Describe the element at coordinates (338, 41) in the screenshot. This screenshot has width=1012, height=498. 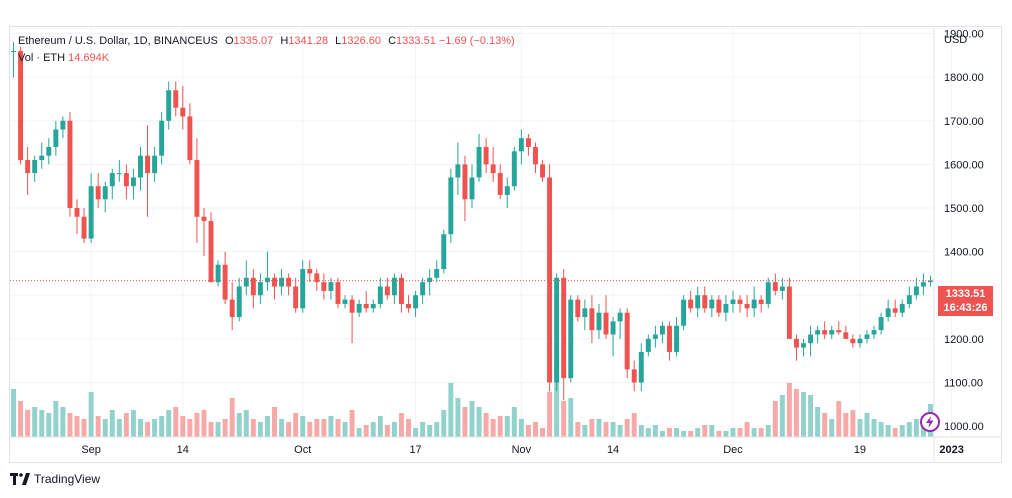
I see `low-label: L` at that location.